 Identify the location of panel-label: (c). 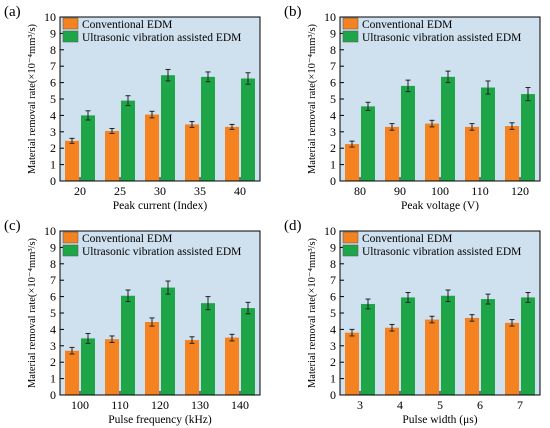
(12, 226).